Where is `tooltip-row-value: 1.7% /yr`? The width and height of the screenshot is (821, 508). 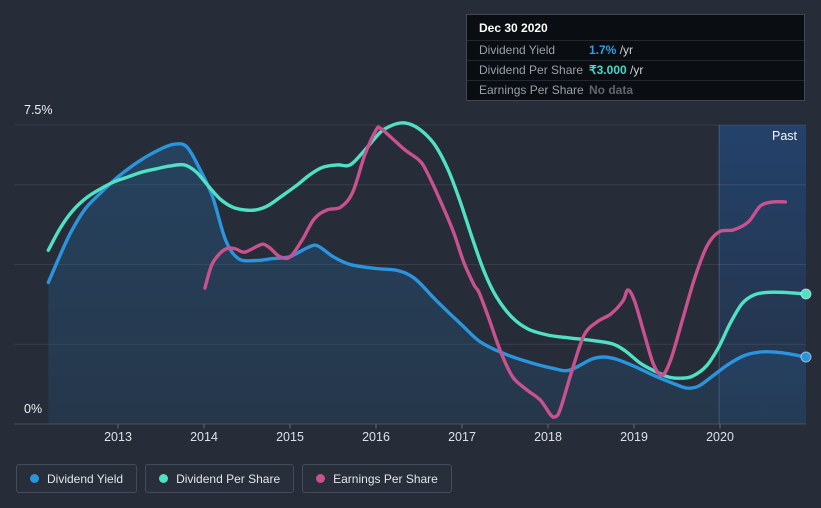
tooltip-row-value: 1.7% /yr is located at coordinates (611, 50).